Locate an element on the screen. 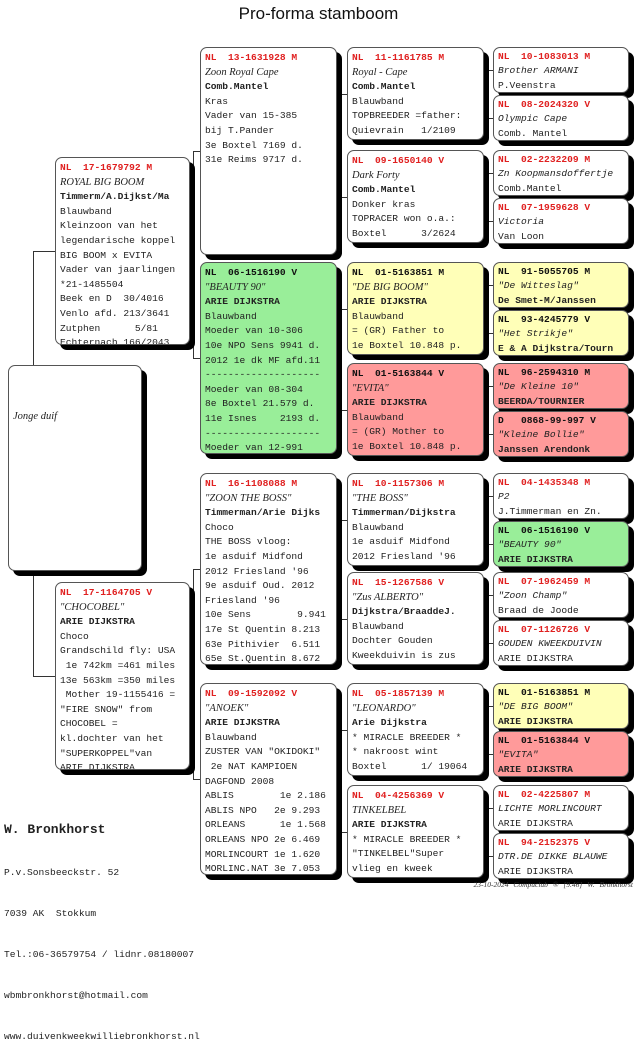  pedigree-box-sssd: NL 08-2024320 V Olympic Cape Comb. Mantel is located at coordinates (561, 118).